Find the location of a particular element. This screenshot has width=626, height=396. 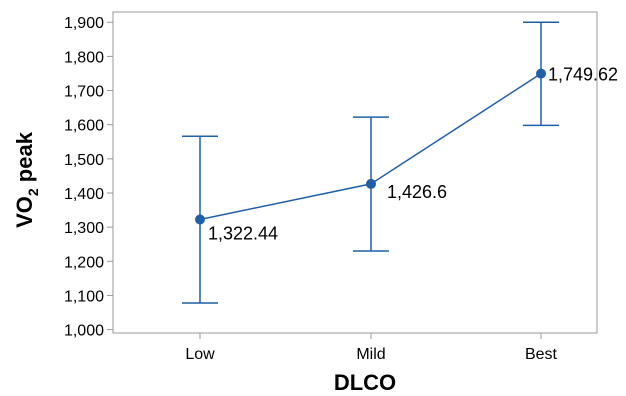

x-axis-title: DLCO is located at coordinates (365, 382).